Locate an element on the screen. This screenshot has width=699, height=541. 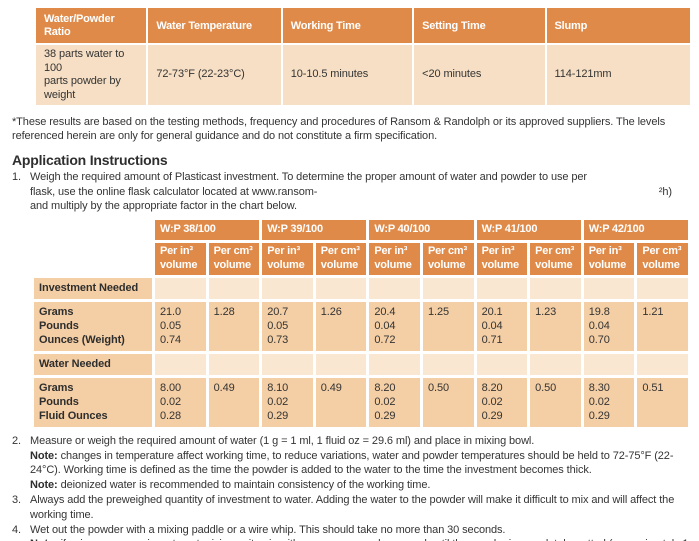
spec-header-working-time: Working Time is located at coordinates (347, 25).